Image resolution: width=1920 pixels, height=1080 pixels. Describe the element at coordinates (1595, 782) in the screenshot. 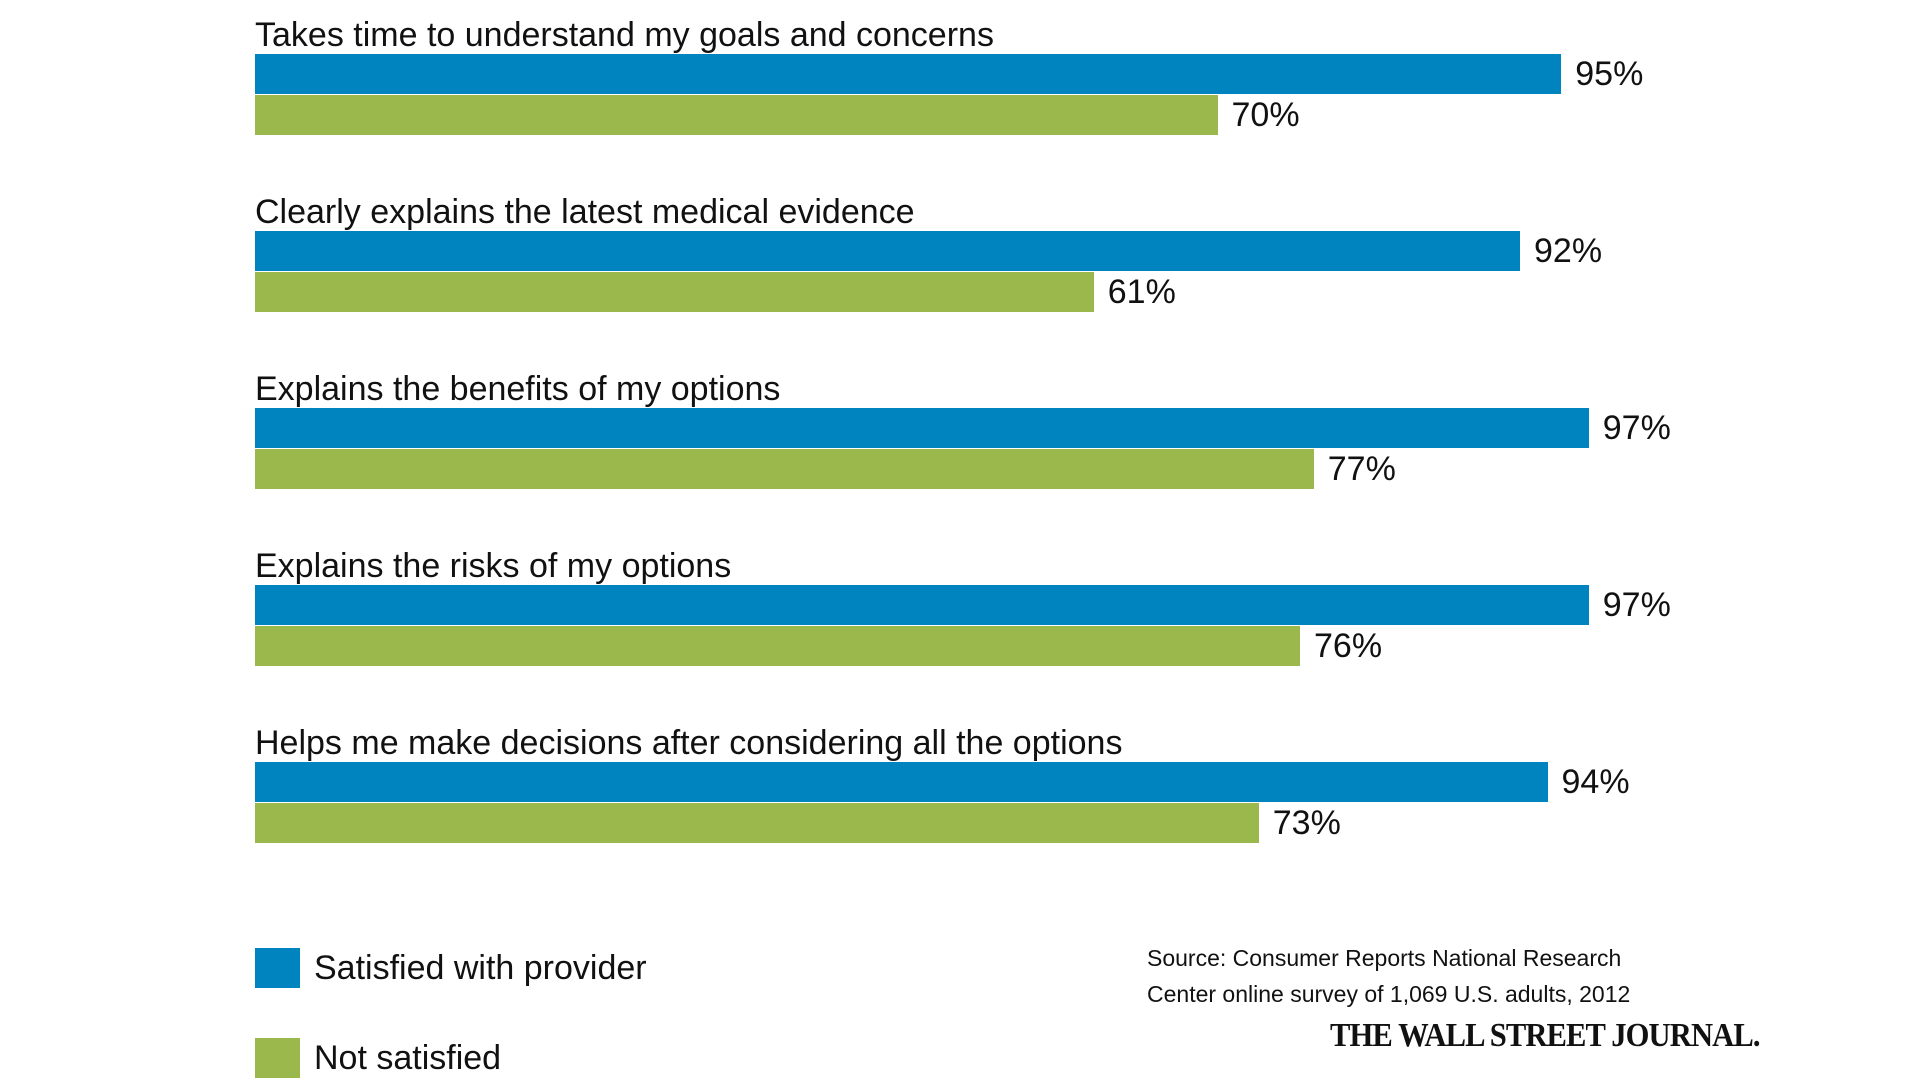

I see `bar-value-label: 94%` at that location.